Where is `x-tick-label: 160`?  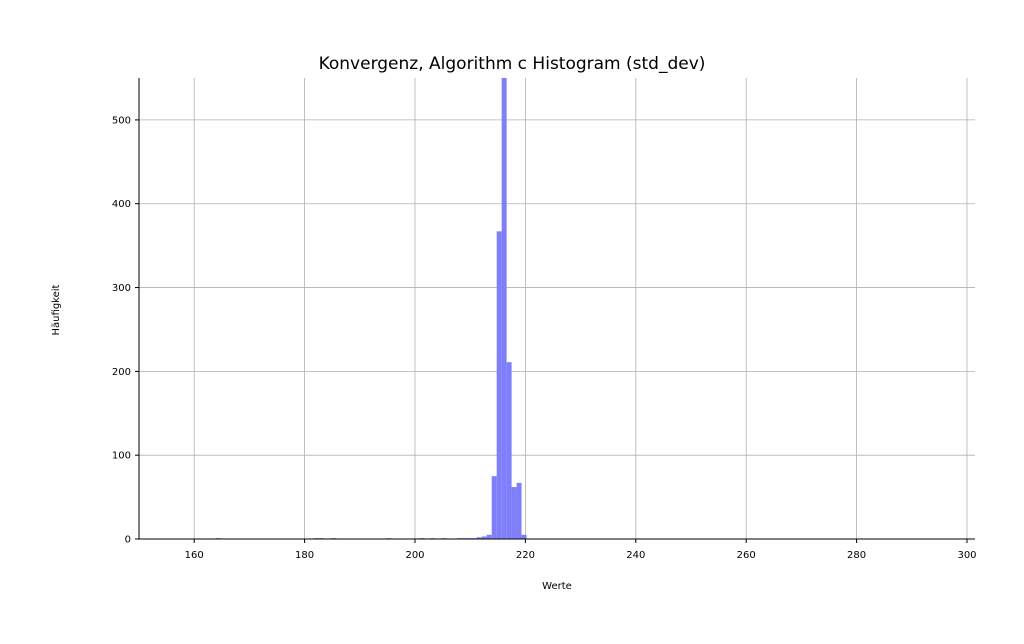 x-tick-label: 160 is located at coordinates (194, 555).